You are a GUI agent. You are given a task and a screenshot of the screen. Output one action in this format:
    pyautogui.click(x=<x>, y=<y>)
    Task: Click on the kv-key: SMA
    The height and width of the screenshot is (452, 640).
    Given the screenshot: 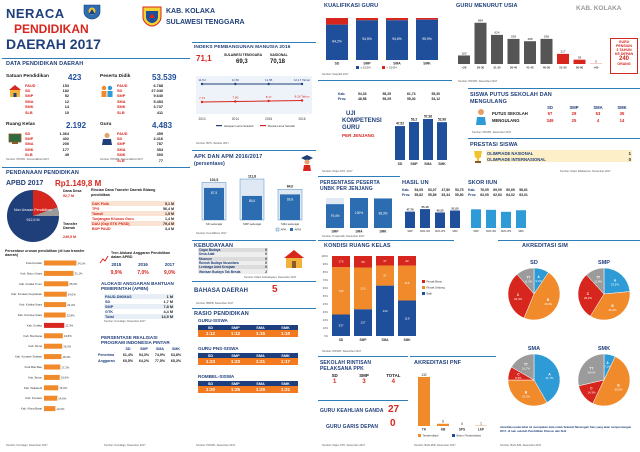 What is the action you would take?
    pyautogui.click(x=29, y=144)
    